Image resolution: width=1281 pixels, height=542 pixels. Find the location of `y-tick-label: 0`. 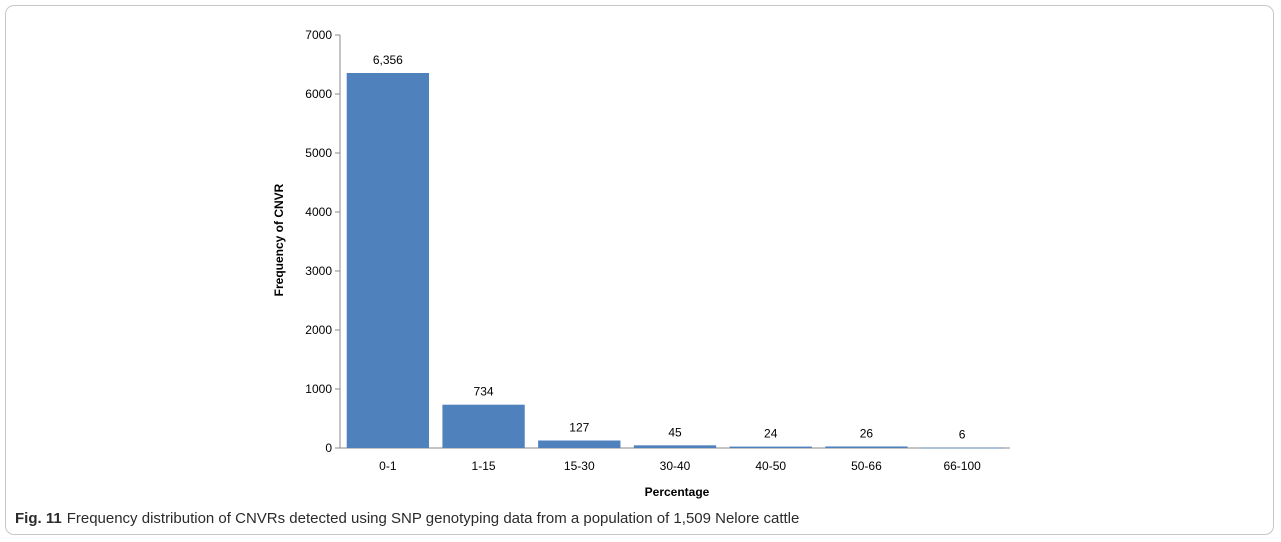

y-tick-label: 0 is located at coordinates (328, 448).